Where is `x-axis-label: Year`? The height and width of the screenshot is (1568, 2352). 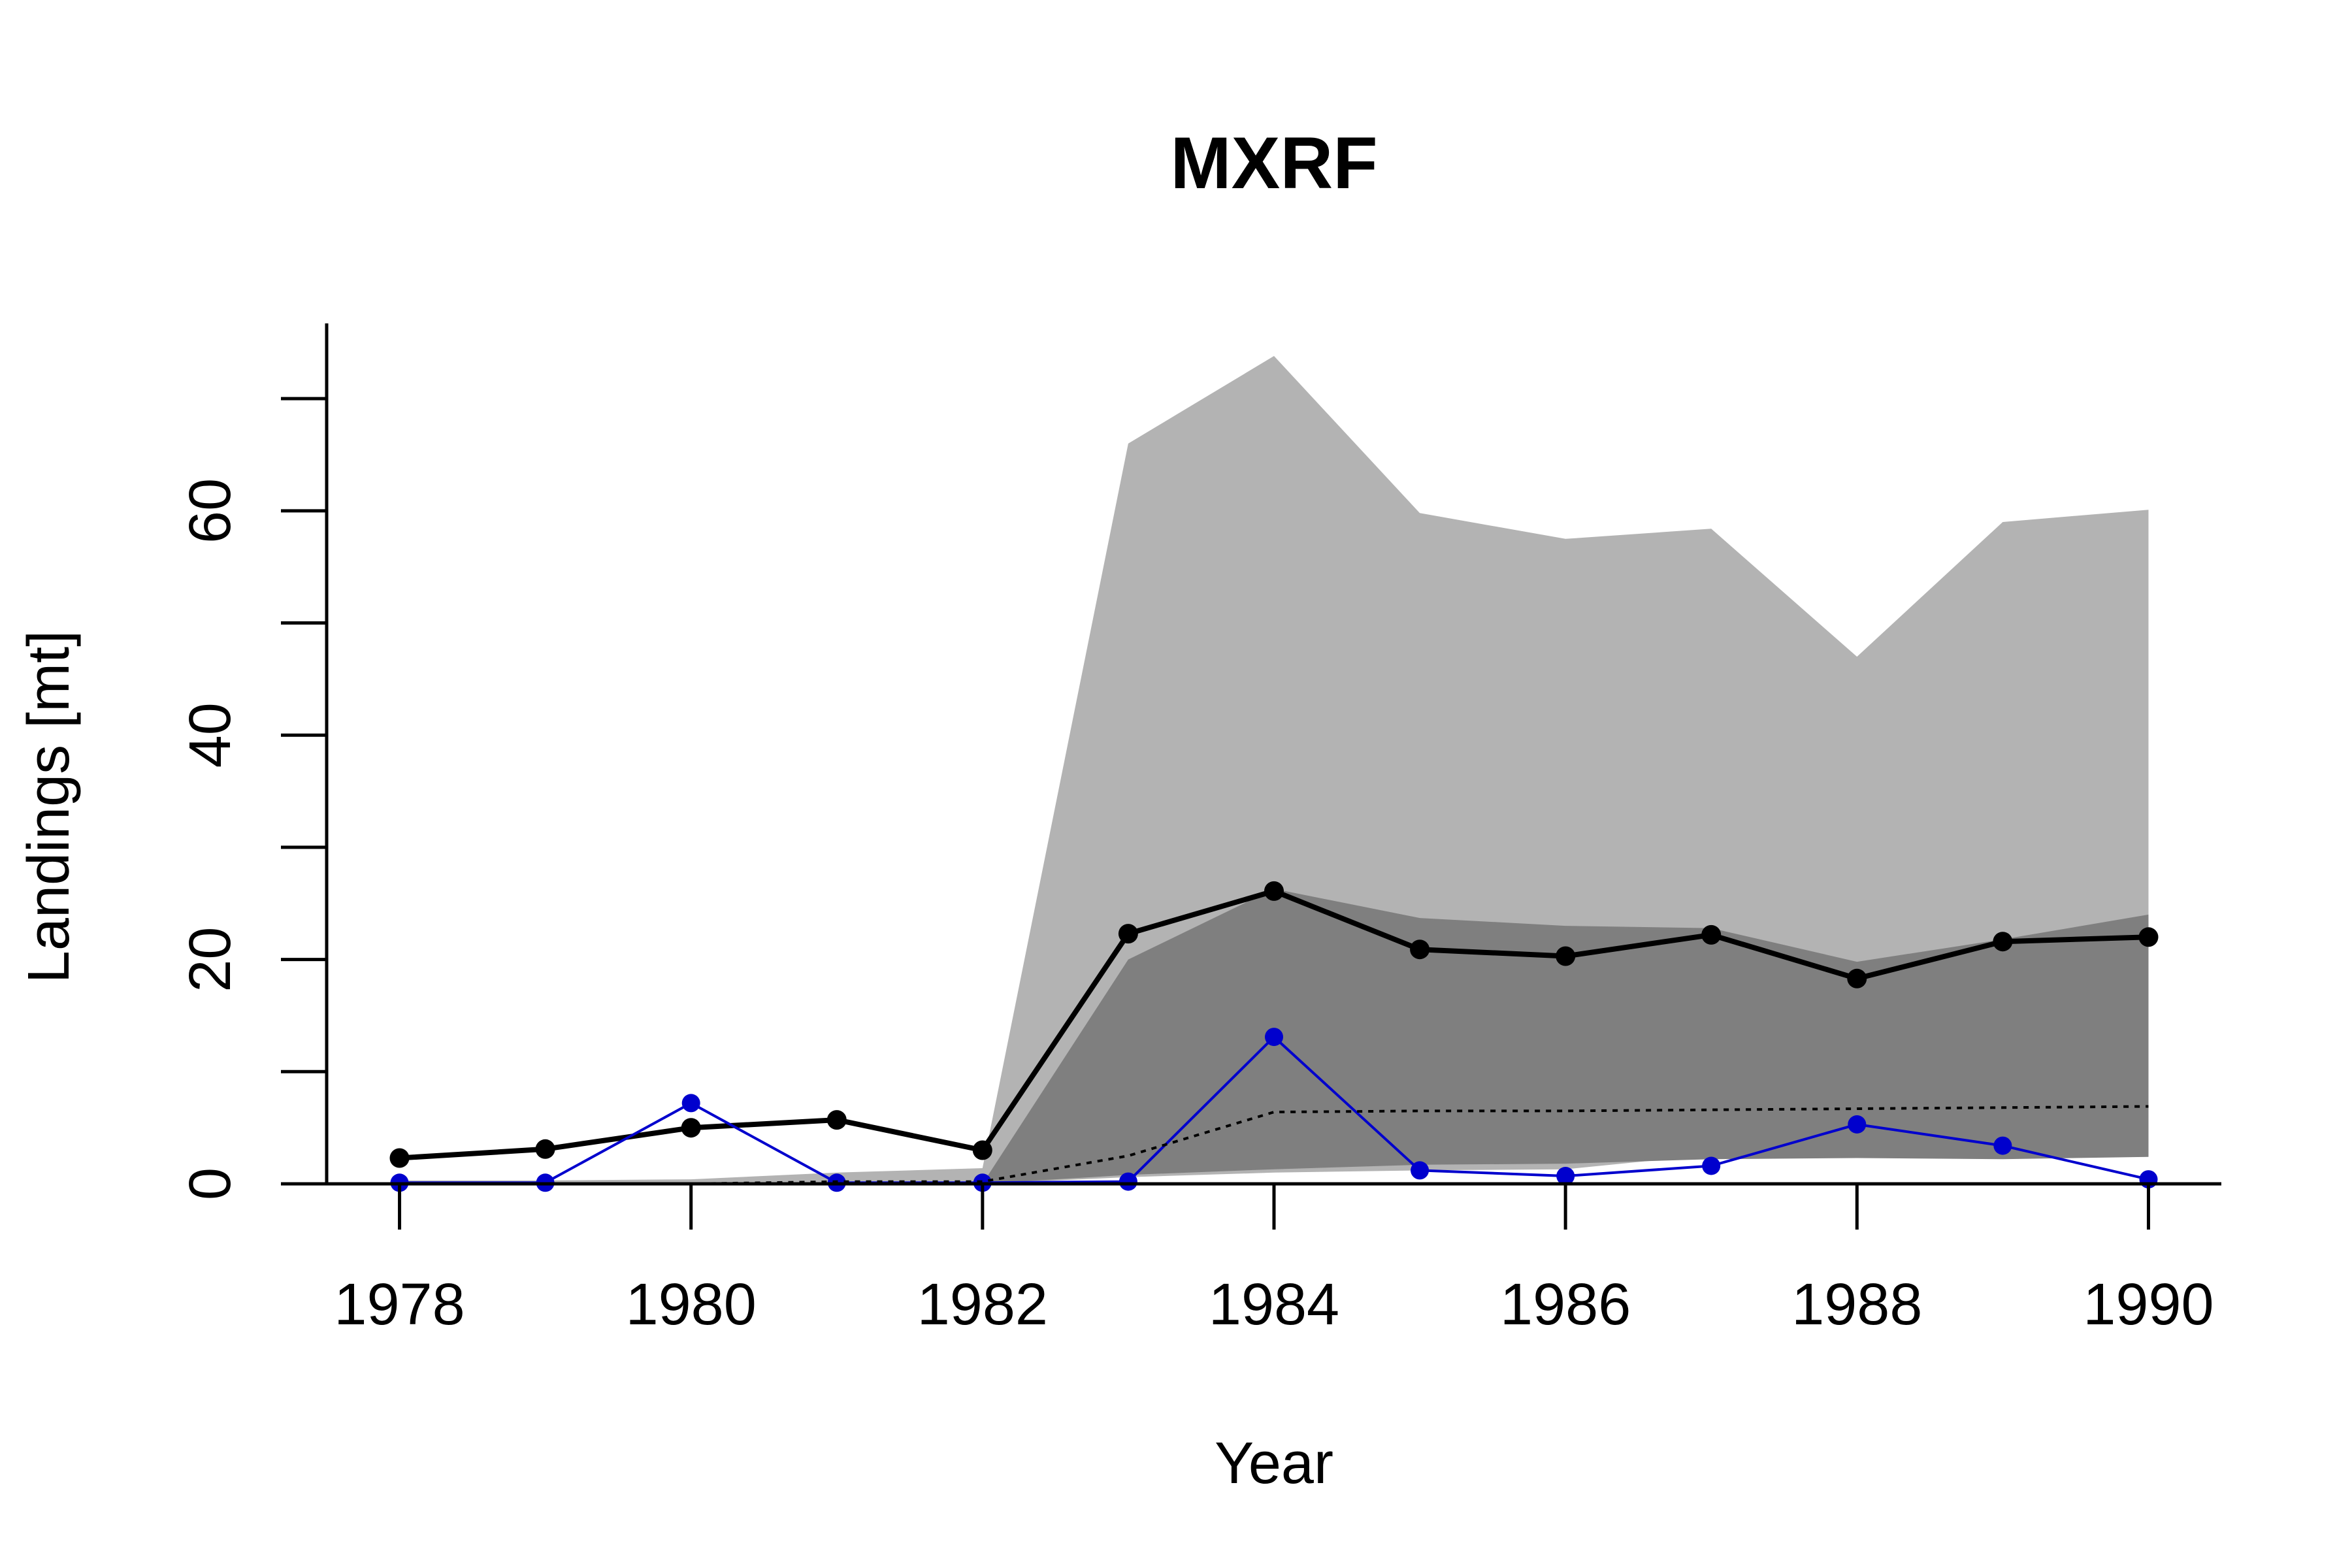
x-axis-label: Year is located at coordinates (1274, 1463).